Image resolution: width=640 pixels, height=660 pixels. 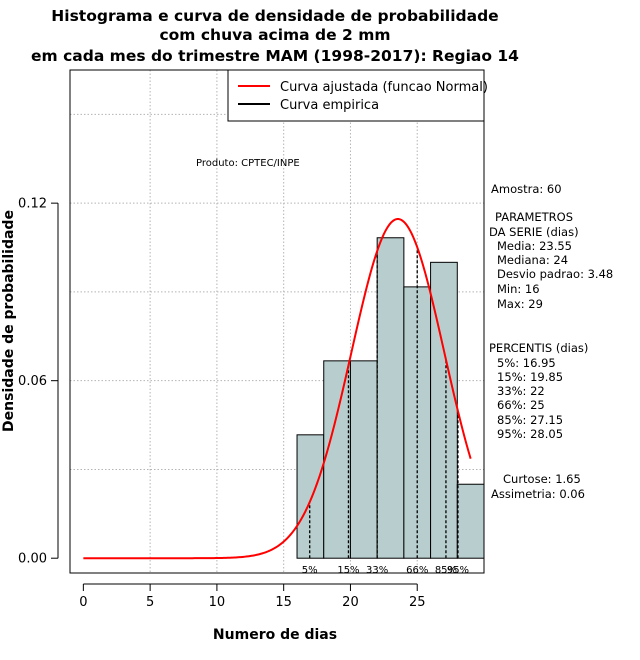 What do you see at coordinates (538, 494) in the screenshot?
I see `stat-skewness: Assimetria: 0.06` at bounding box center [538, 494].